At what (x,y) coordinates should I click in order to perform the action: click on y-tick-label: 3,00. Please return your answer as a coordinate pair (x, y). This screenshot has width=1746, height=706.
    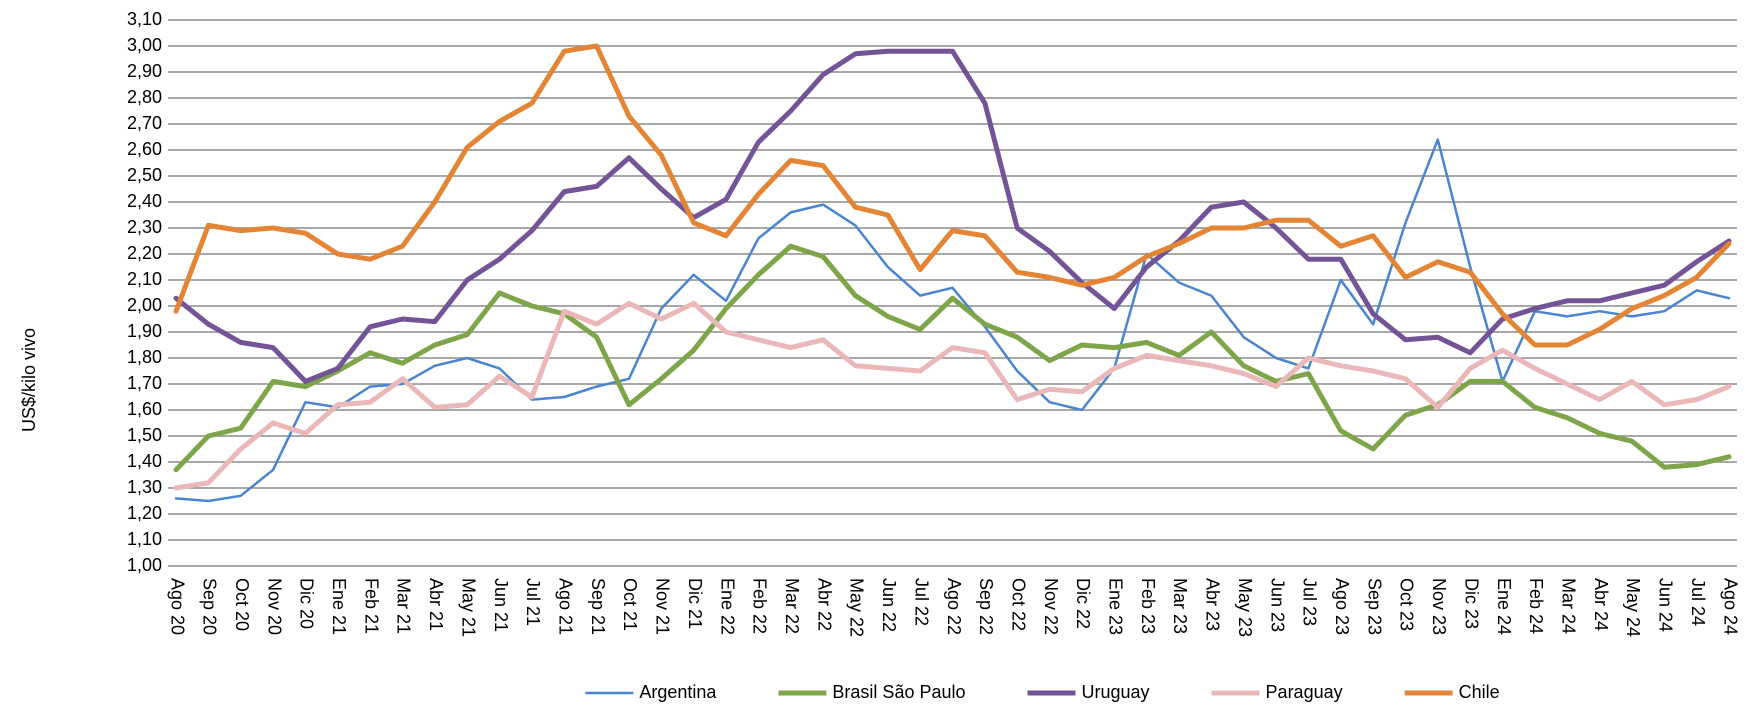
    Looking at the image, I should click on (144, 45).